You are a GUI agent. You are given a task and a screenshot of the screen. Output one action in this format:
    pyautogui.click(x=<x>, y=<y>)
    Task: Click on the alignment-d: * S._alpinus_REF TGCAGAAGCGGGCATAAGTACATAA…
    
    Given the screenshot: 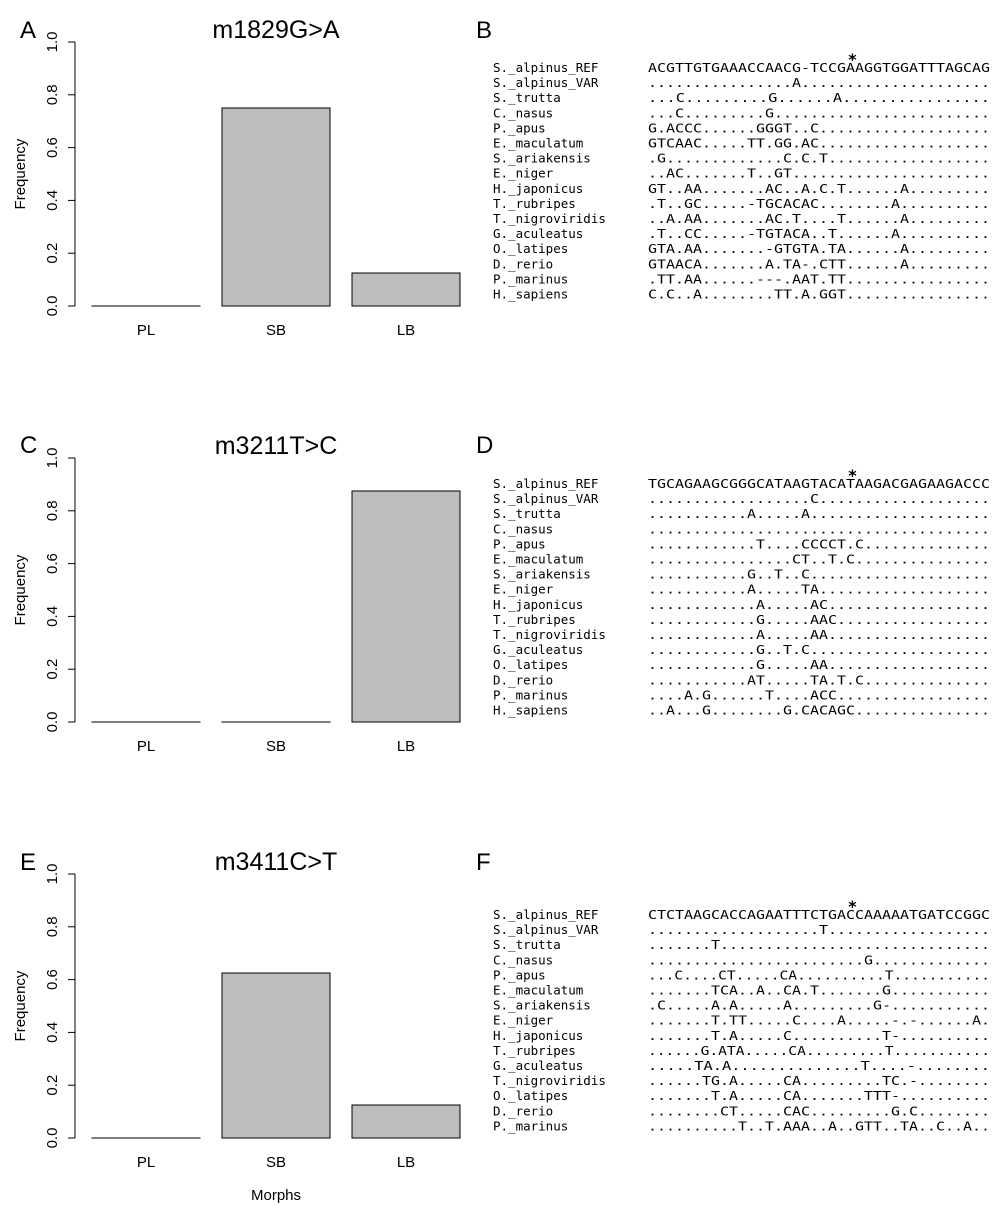 What is the action you would take?
    pyautogui.click(x=741, y=592)
    